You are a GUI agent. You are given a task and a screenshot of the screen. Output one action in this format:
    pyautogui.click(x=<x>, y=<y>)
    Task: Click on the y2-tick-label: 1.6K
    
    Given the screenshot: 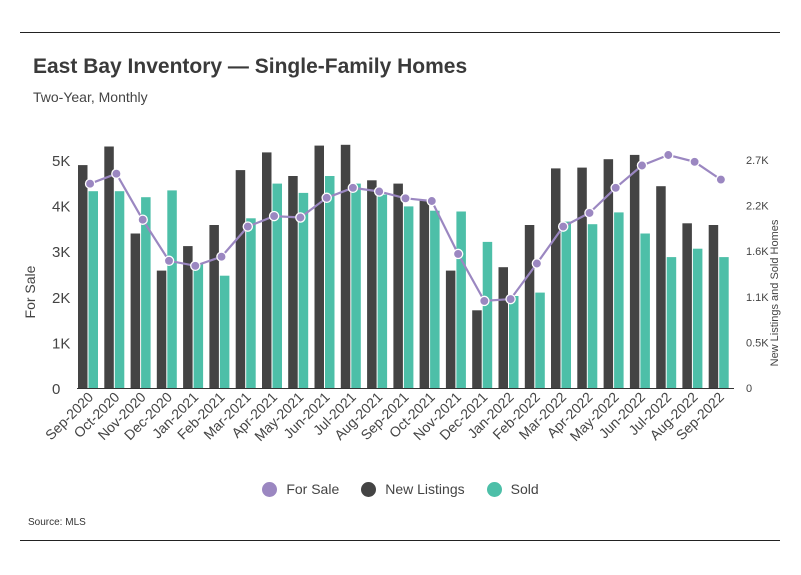 What is the action you would take?
    pyautogui.click(x=757, y=252)
    